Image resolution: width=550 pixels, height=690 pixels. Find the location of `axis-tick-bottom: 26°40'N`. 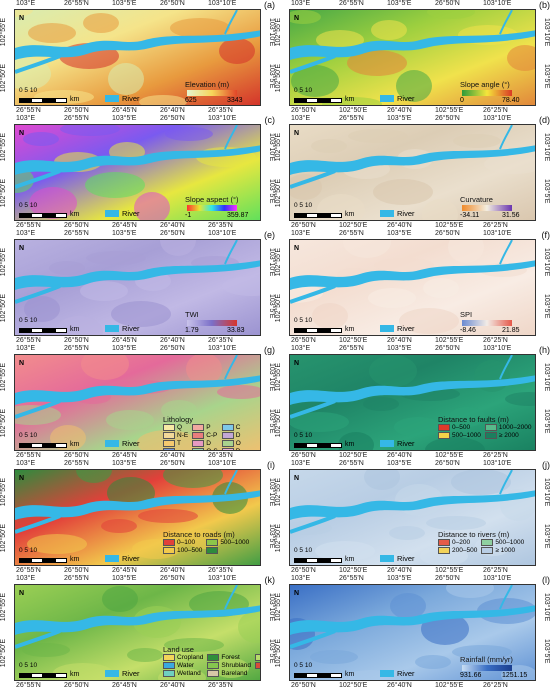

axis-tick-bottom: 26°40'N is located at coordinates (172, 685).